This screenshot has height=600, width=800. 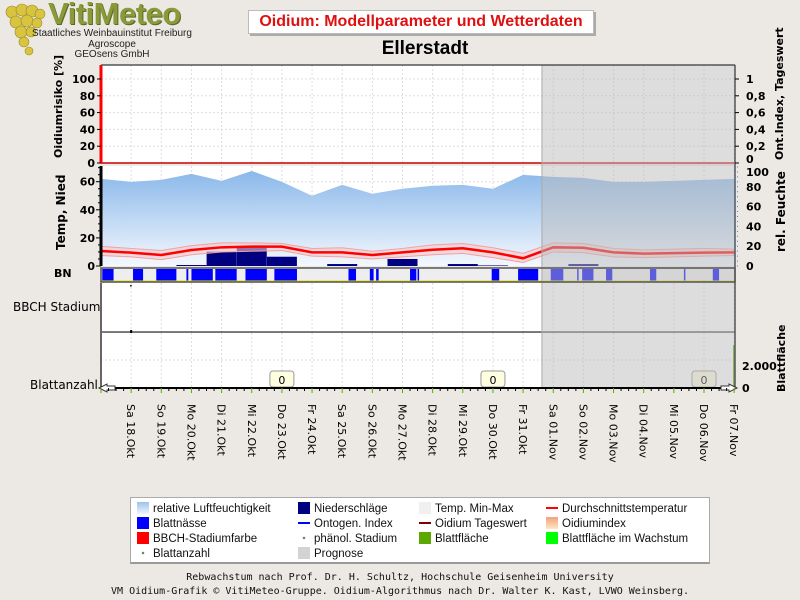 I want to click on legend-label: Temp. Min-Max, so click(x=474, y=509).